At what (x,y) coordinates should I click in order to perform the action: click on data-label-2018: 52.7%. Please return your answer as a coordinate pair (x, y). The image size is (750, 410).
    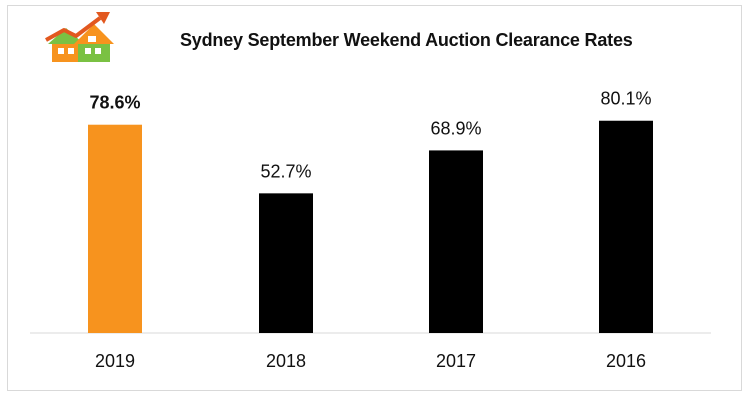
    Looking at the image, I should click on (285, 171).